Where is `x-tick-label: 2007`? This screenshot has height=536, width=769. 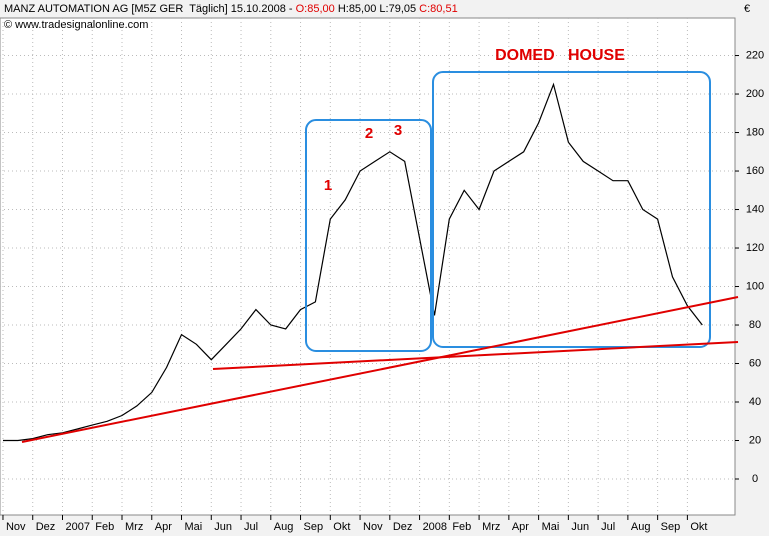
x-tick-label: 2007 is located at coordinates (77, 527).